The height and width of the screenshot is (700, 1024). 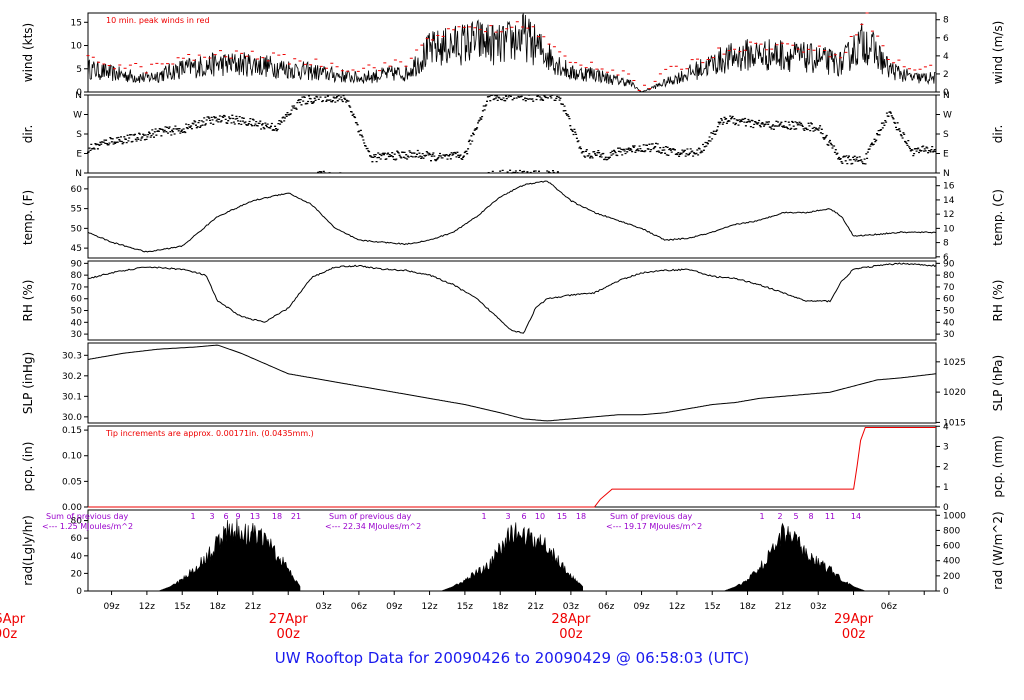 I want to click on panel-frame-pcp, so click(x=512, y=466).